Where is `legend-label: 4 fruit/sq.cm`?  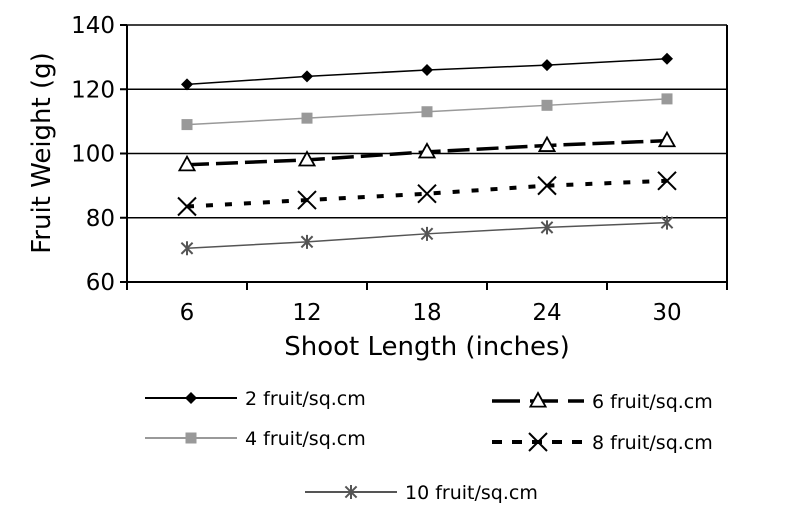
legend-label: 4 fruit/sq.cm is located at coordinates (305, 439).